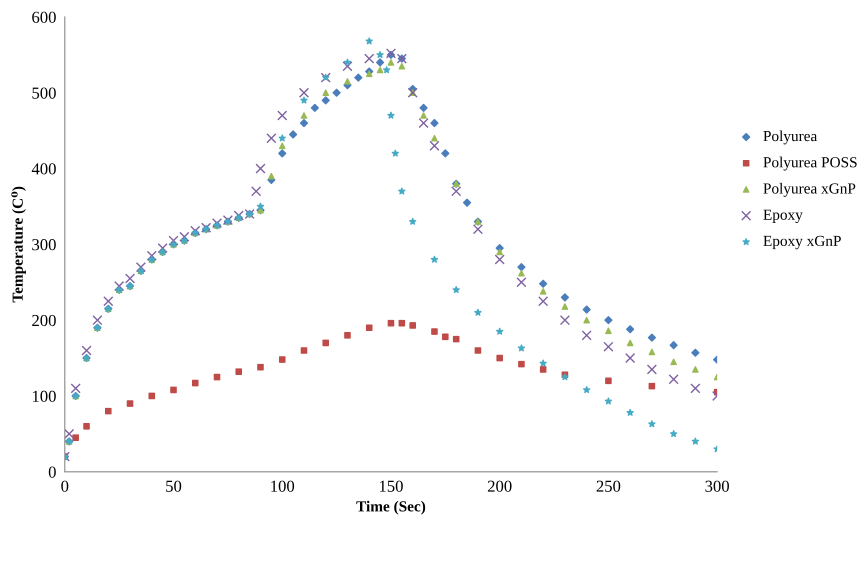  Describe the element at coordinates (44, 17) in the screenshot. I see `y-tick-label: 600` at that location.